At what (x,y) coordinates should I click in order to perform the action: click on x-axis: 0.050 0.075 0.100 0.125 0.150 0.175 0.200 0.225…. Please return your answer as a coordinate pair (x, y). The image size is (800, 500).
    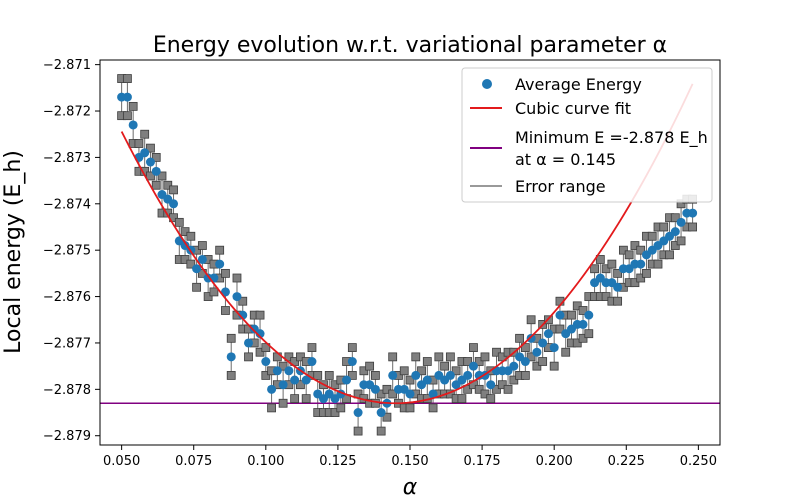
    Looking at the image, I should click on (410, 457).